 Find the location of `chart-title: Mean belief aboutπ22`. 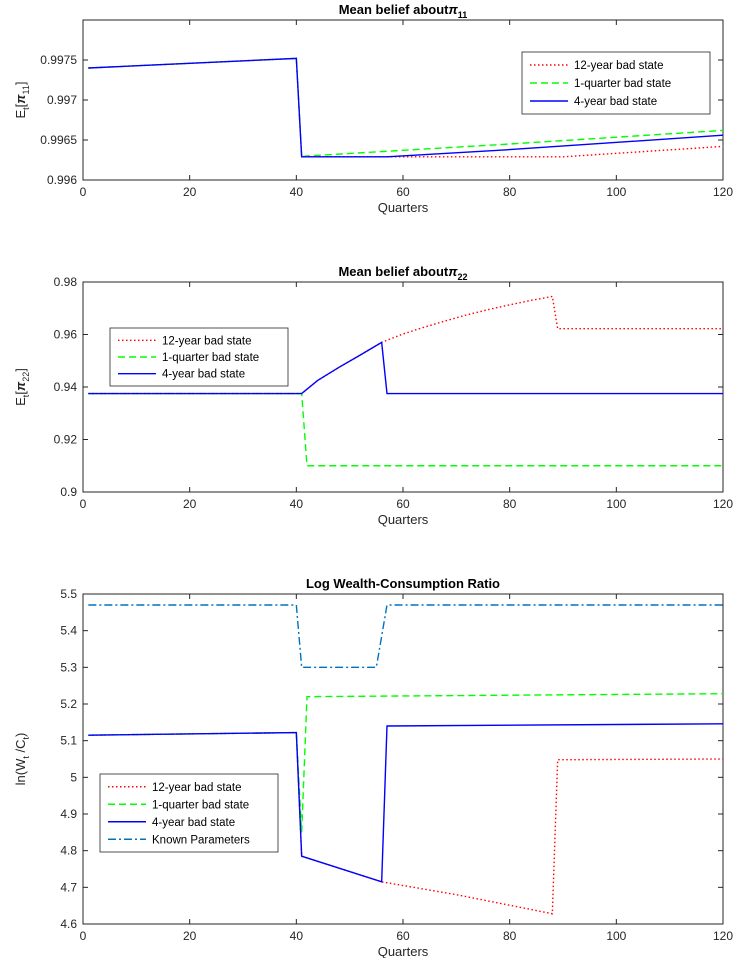

chart-title: Mean belief aboutπ22 is located at coordinates (402, 273).